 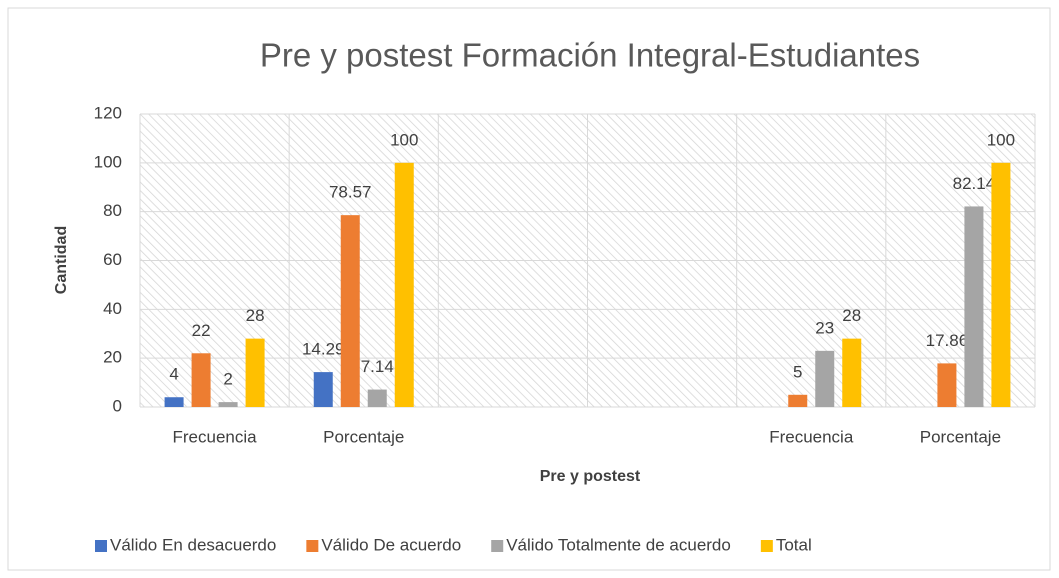 I want to click on y-tick-label: 120, so click(x=108, y=112).